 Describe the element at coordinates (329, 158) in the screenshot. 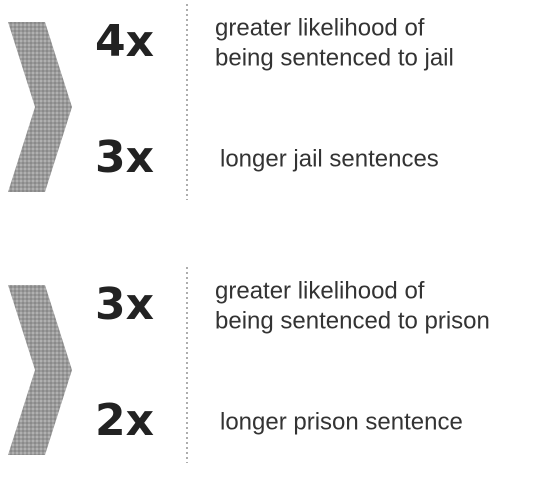

I see `description: longer jail sentences` at that location.